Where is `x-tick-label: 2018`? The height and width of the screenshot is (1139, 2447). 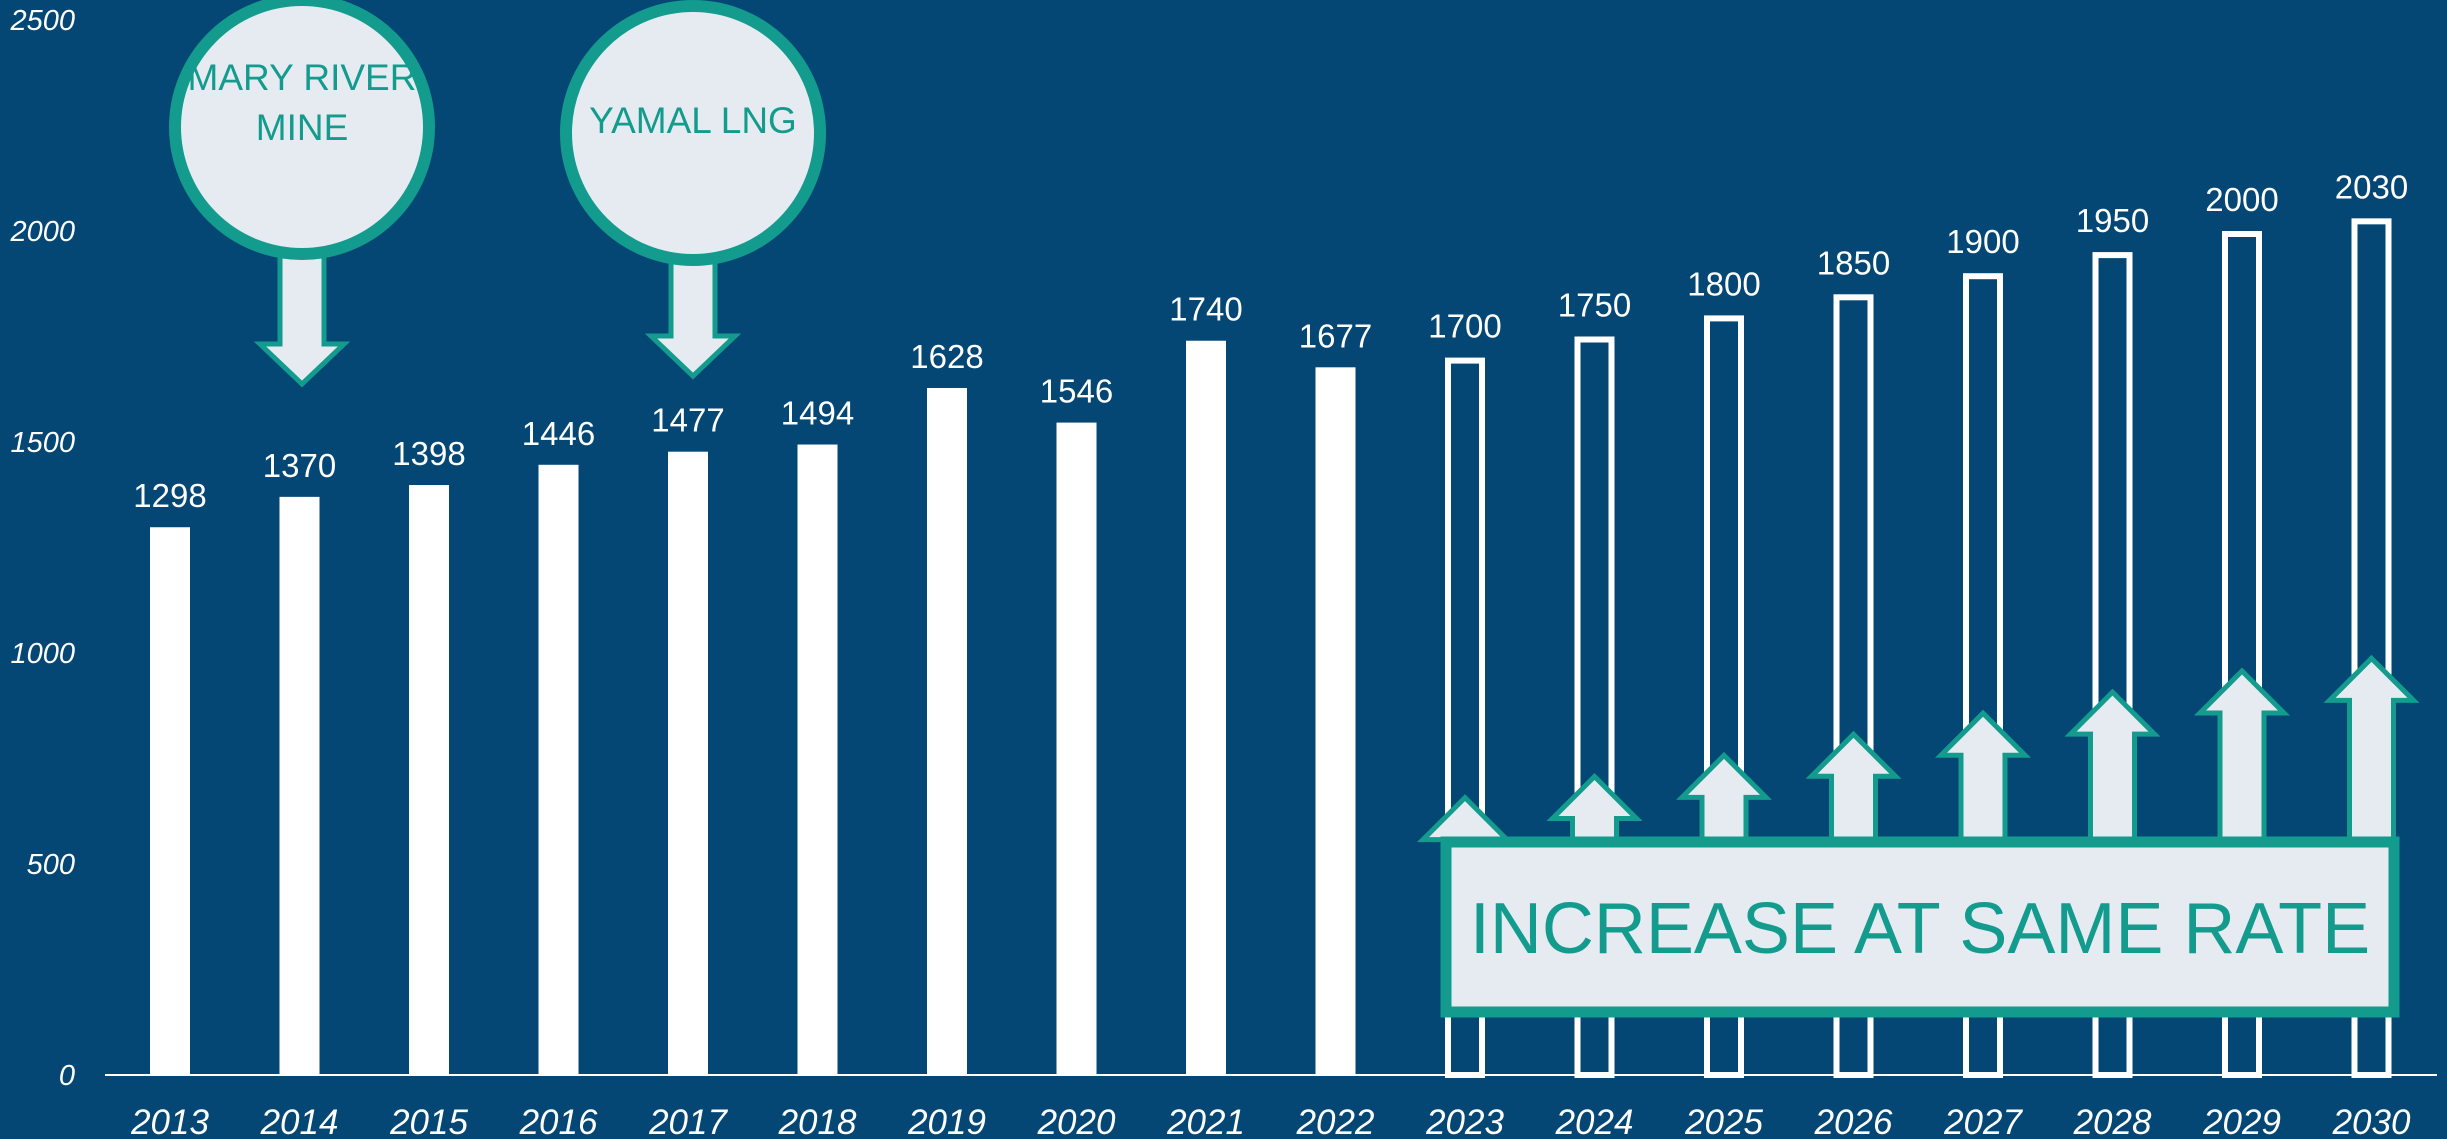
x-tick-label: 2018 is located at coordinates (817, 1121).